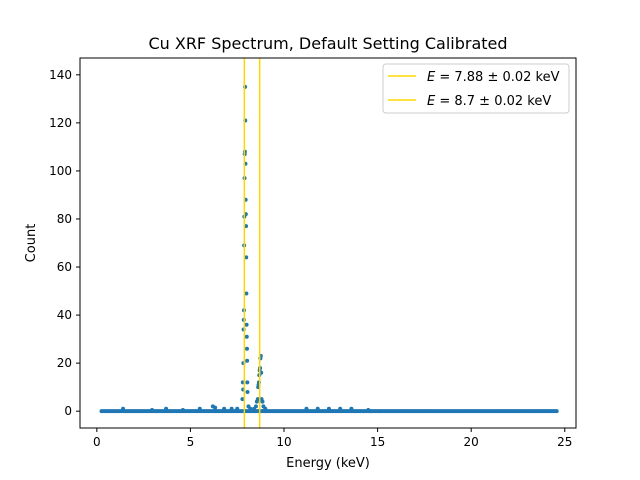  I want to click on y-tick-label: 60, so click(64, 267).